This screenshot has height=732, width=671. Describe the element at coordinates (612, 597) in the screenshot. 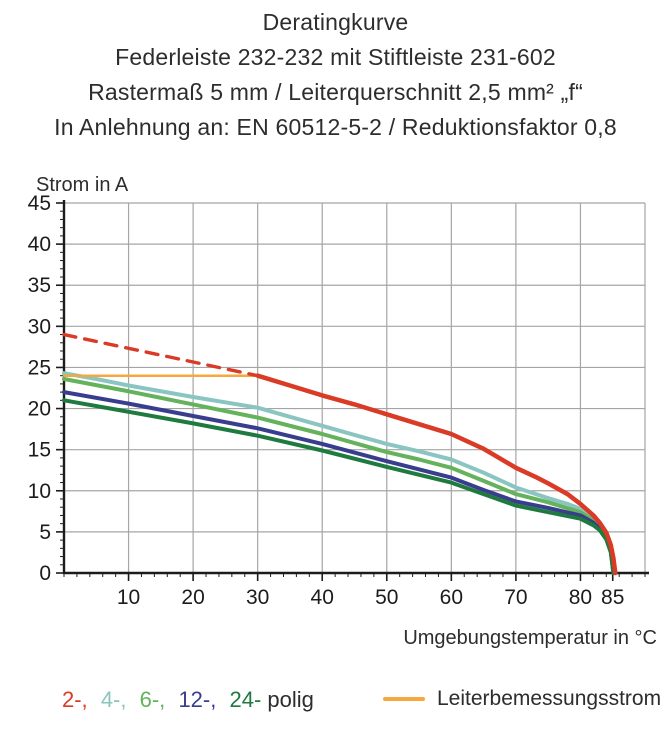

I see `x-tick-label: 85` at that location.